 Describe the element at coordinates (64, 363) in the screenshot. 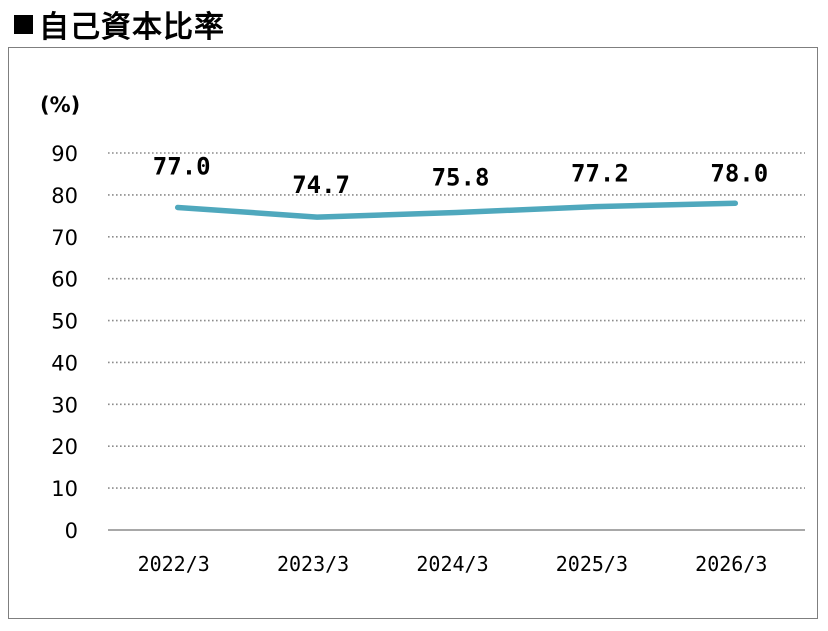

I see `y-tick-label: 40` at that location.